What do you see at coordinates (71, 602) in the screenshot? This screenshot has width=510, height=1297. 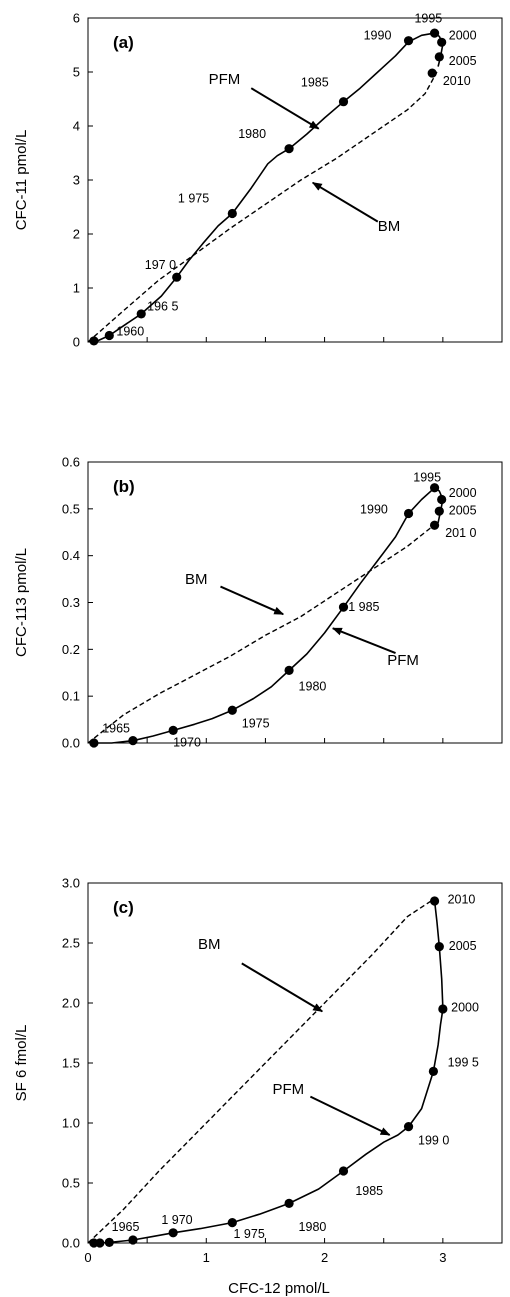 I see `y-tick-label: 0.3` at bounding box center [71, 602].